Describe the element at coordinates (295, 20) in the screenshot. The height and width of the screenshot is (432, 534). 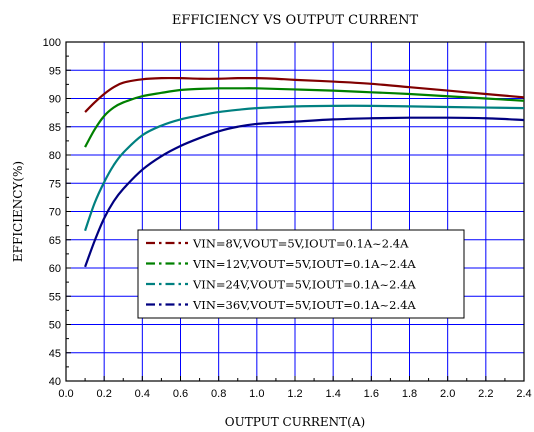
I see `chart-title: EFFICIENCY VS OUTPUT CURRENT` at that location.